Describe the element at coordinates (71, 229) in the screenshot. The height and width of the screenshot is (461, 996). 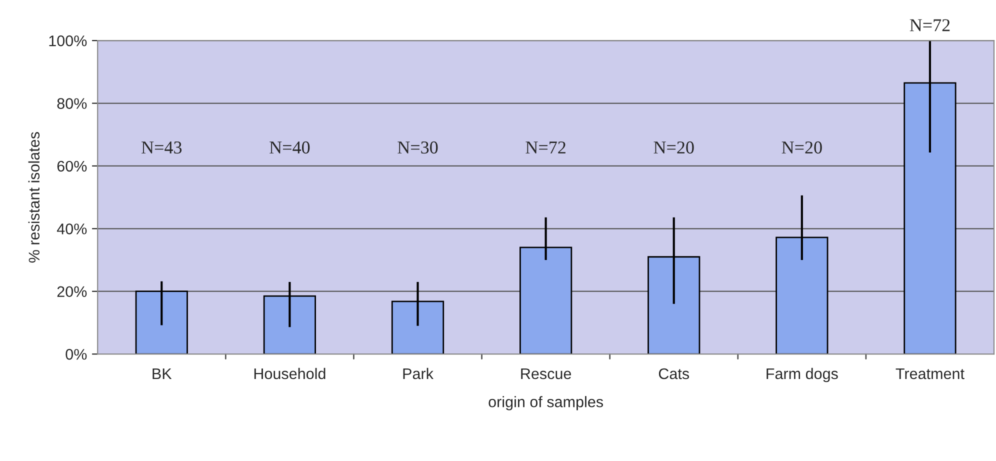
I see `y-tick-label: 40%` at that location.